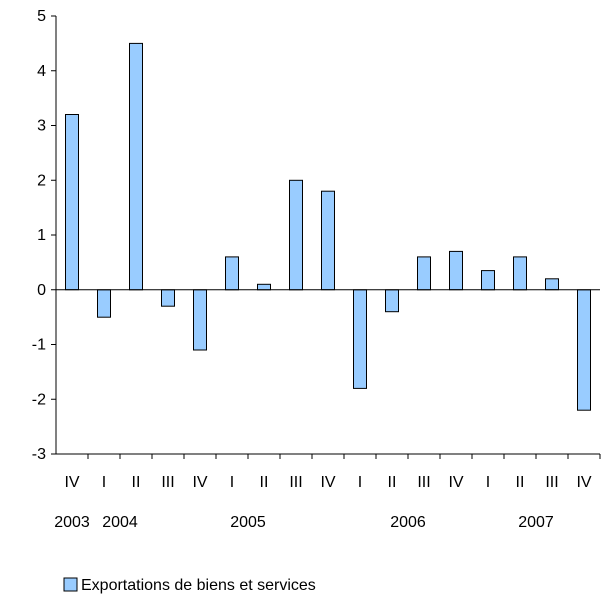 The height and width of the screenshot is (602, 603). Describe the element at coordinates (72, 522) in the screenshot. I see `year-label: 2003` at that location.